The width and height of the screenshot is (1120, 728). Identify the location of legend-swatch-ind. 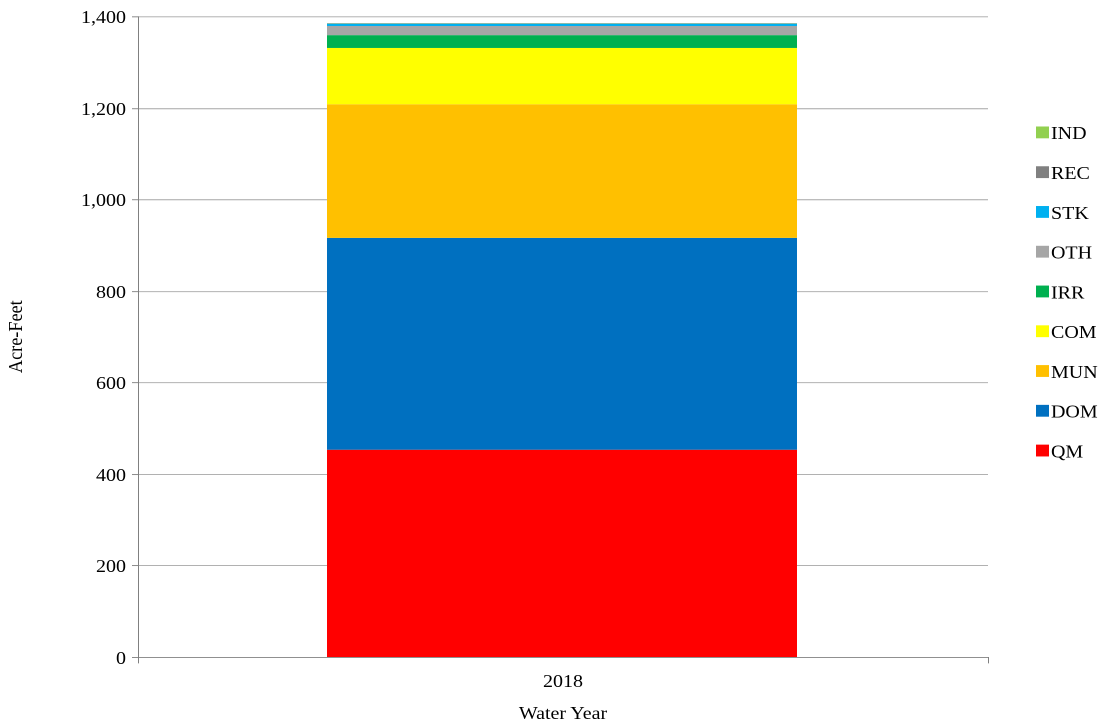
(1042, 132).